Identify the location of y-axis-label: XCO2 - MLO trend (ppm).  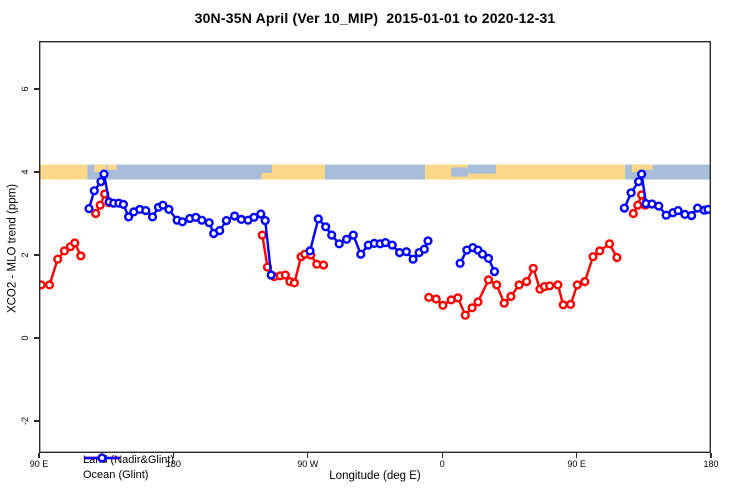
(12, 248).